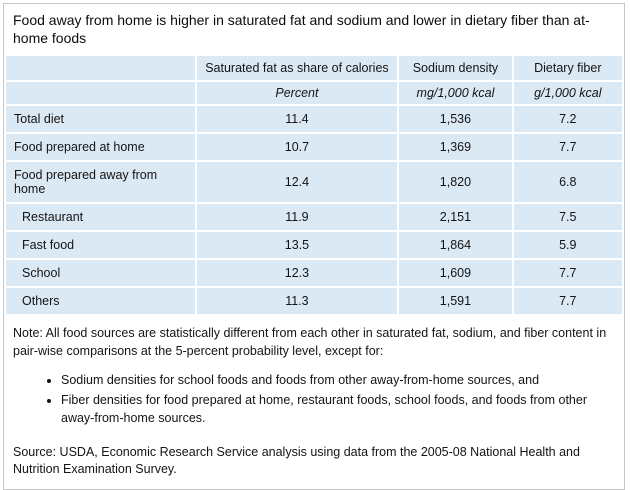 The image size is (630, 490). Describe the element at coordinates (567, 67) in the screenshot. I see `header-dietary-fiber: Dietary fiber` at that location.